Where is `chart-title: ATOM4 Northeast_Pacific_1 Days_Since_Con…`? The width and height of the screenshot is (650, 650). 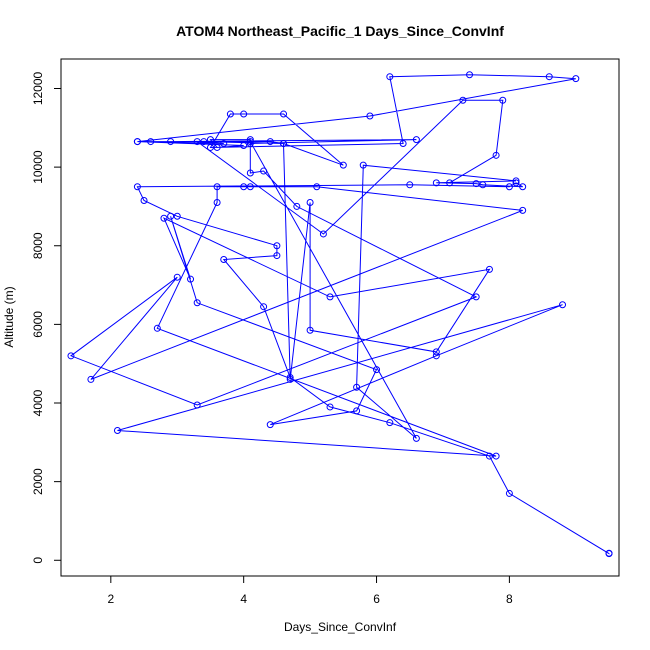 chart-title: ATOM4 Northeast_Pacific_1 Days_Since_Con… is located at coordinates (340, 31).